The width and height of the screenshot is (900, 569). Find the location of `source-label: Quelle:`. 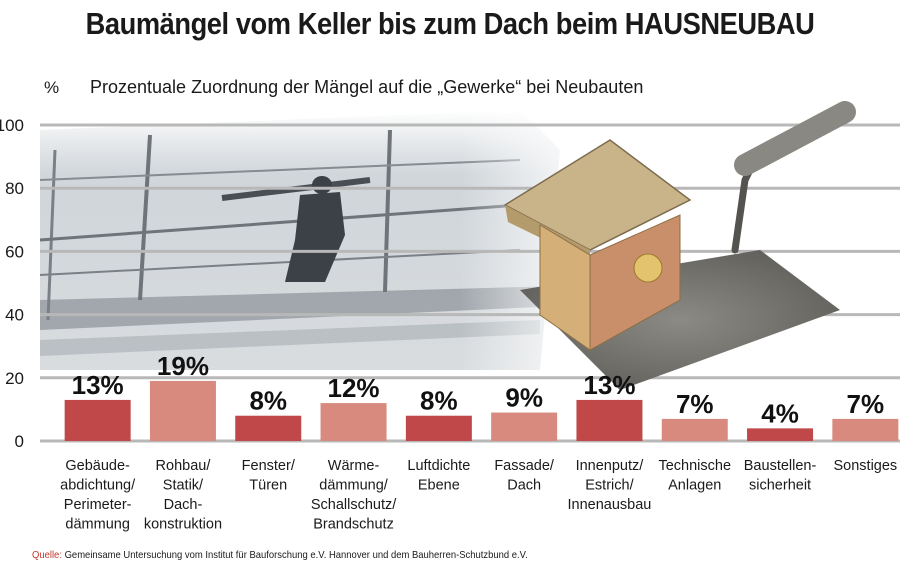

source-label: Quelle: is located at coordinates (47, 555).